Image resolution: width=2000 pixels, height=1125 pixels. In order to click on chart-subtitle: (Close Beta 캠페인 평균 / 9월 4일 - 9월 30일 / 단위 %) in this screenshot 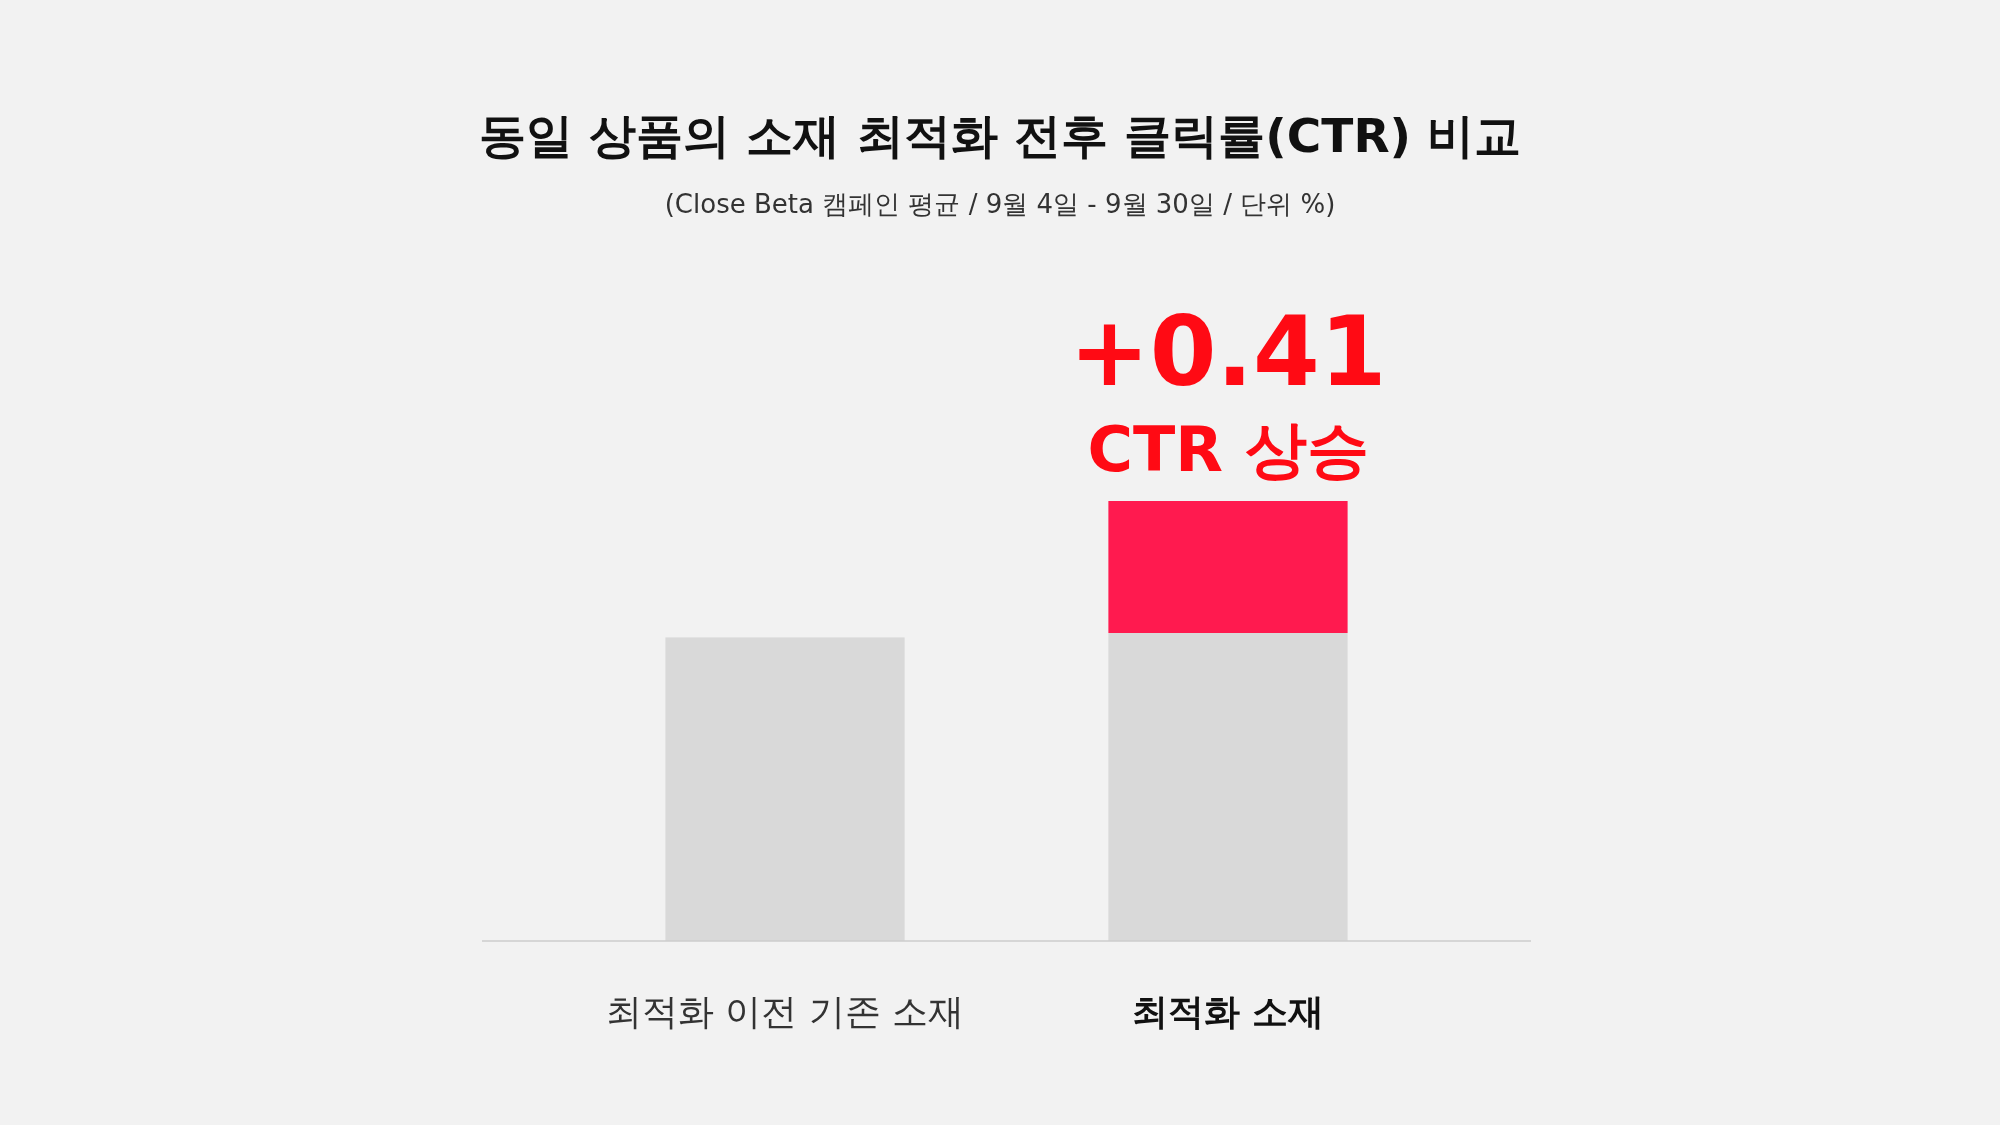, I will do `click(1000, 204)`.